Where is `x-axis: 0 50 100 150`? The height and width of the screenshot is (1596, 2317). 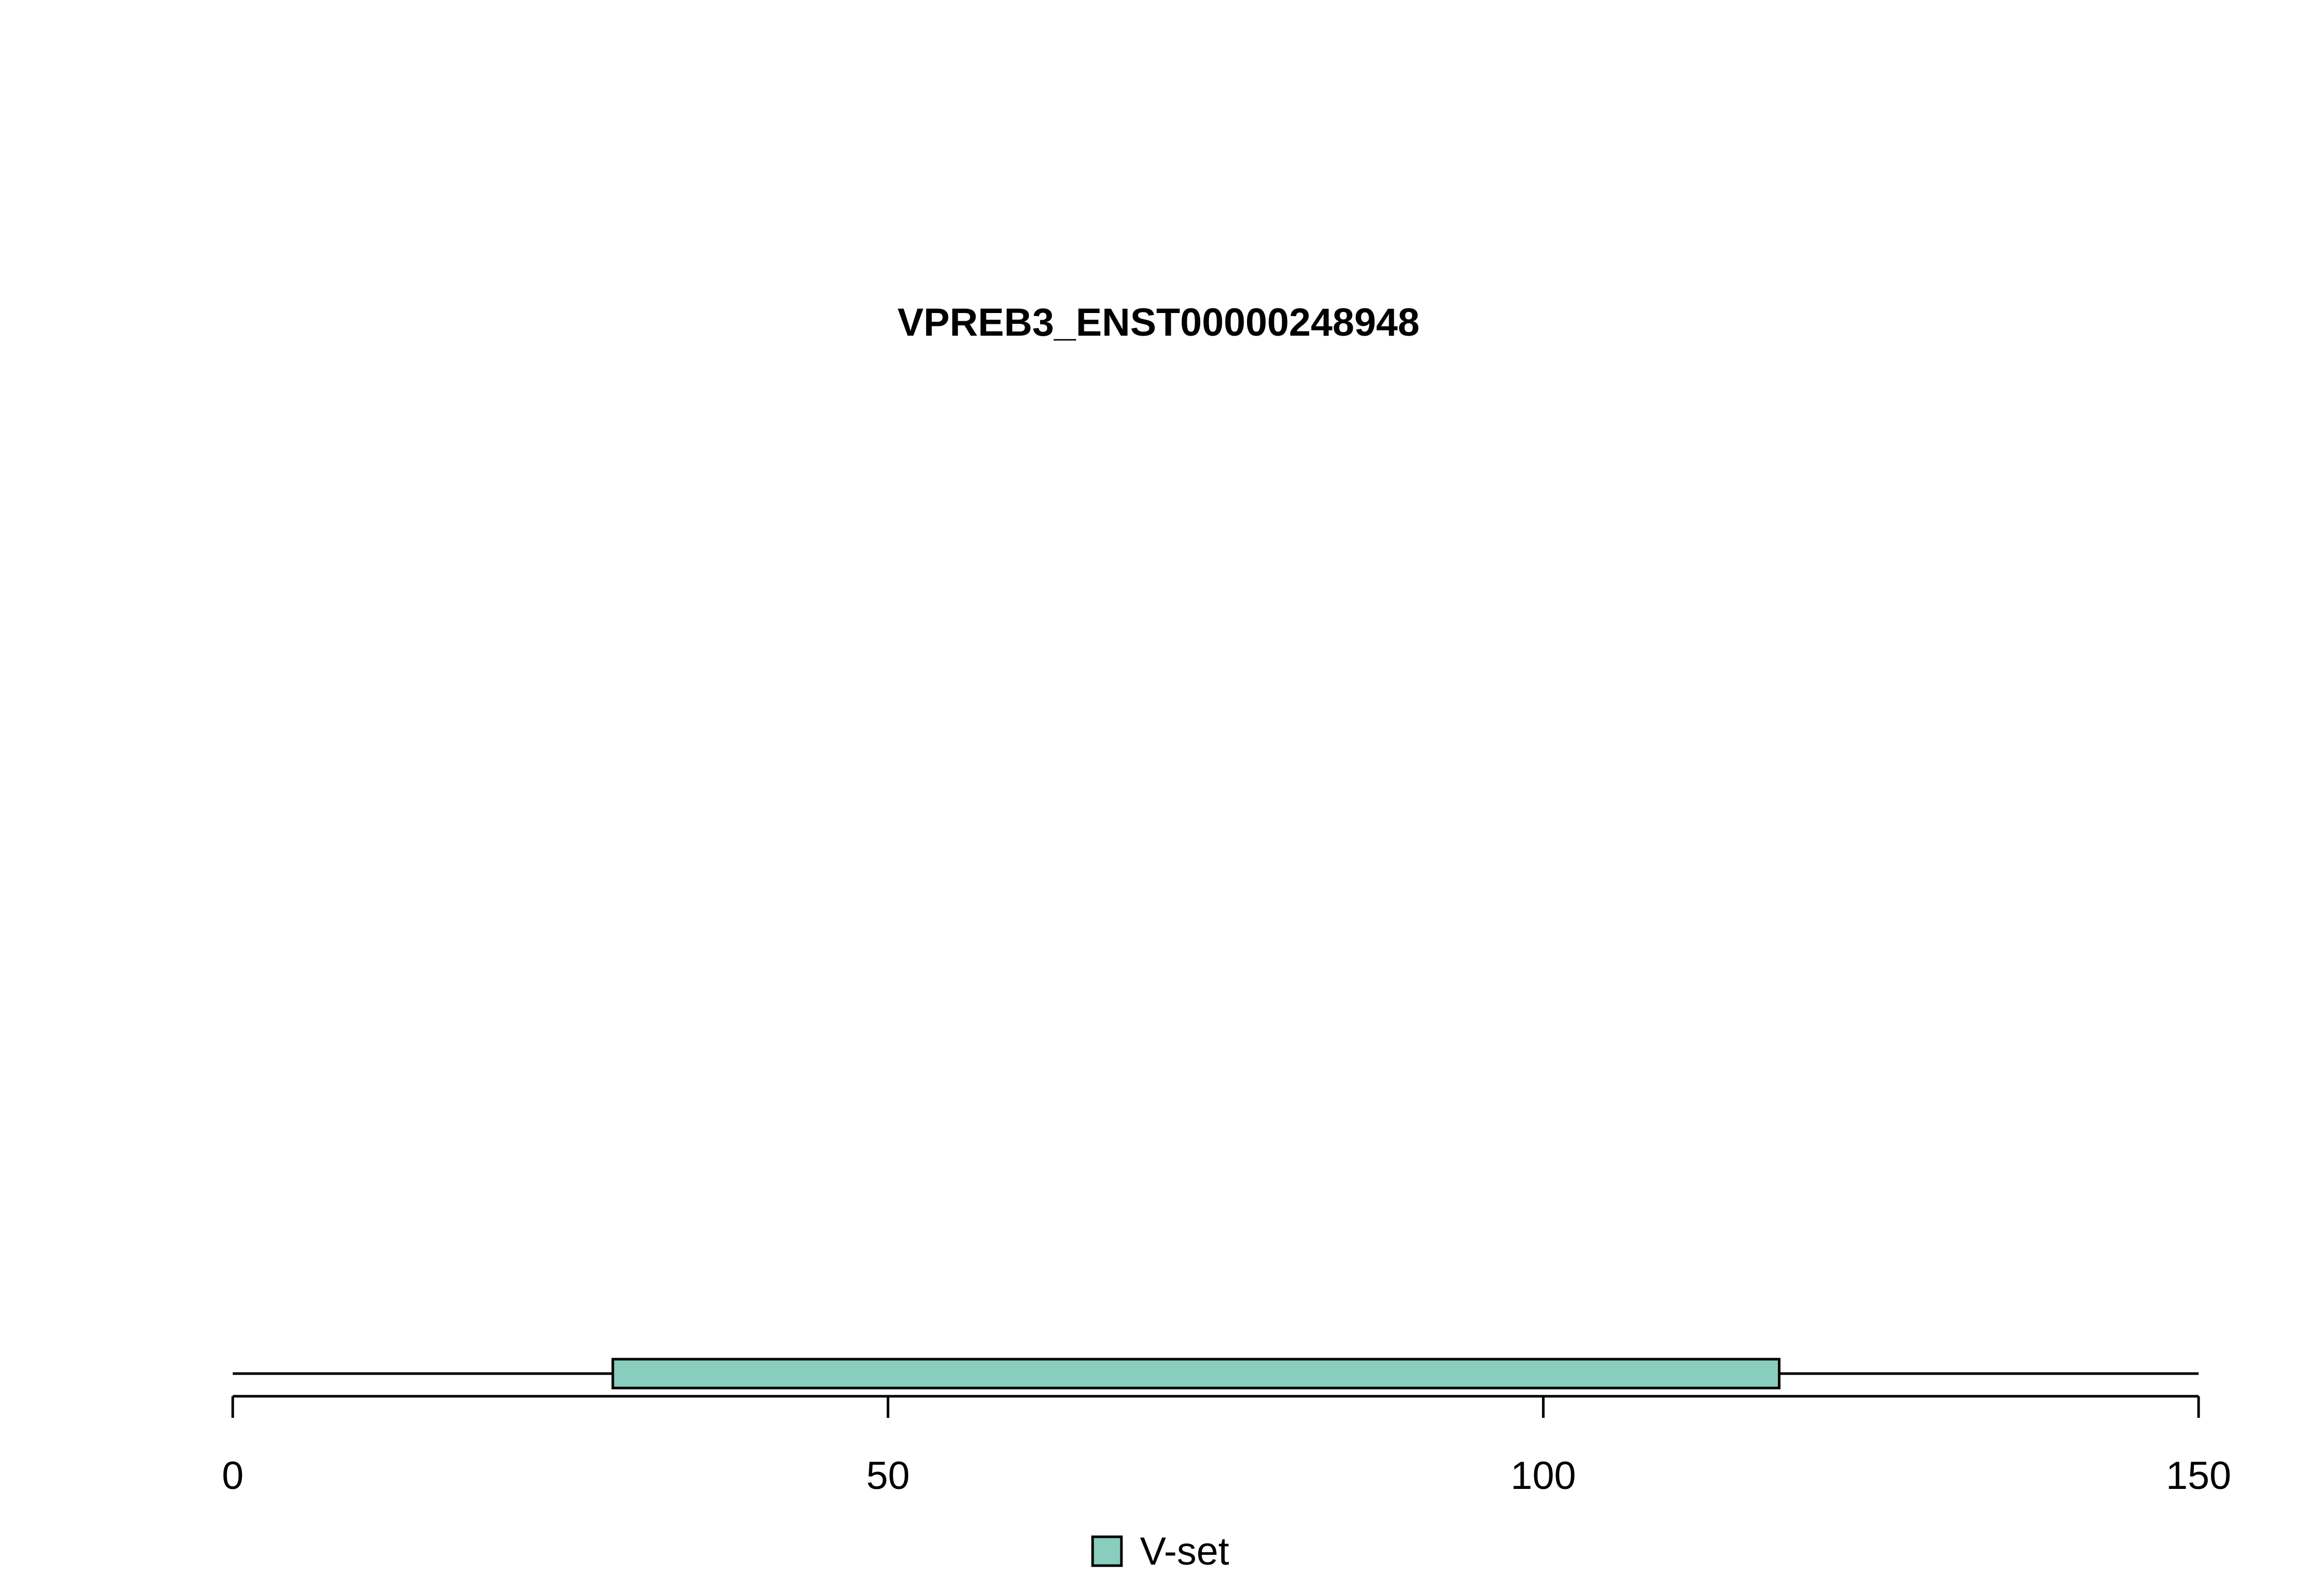
x-axis: 0 50 100 150 is located at coordinates (1227, 1447).